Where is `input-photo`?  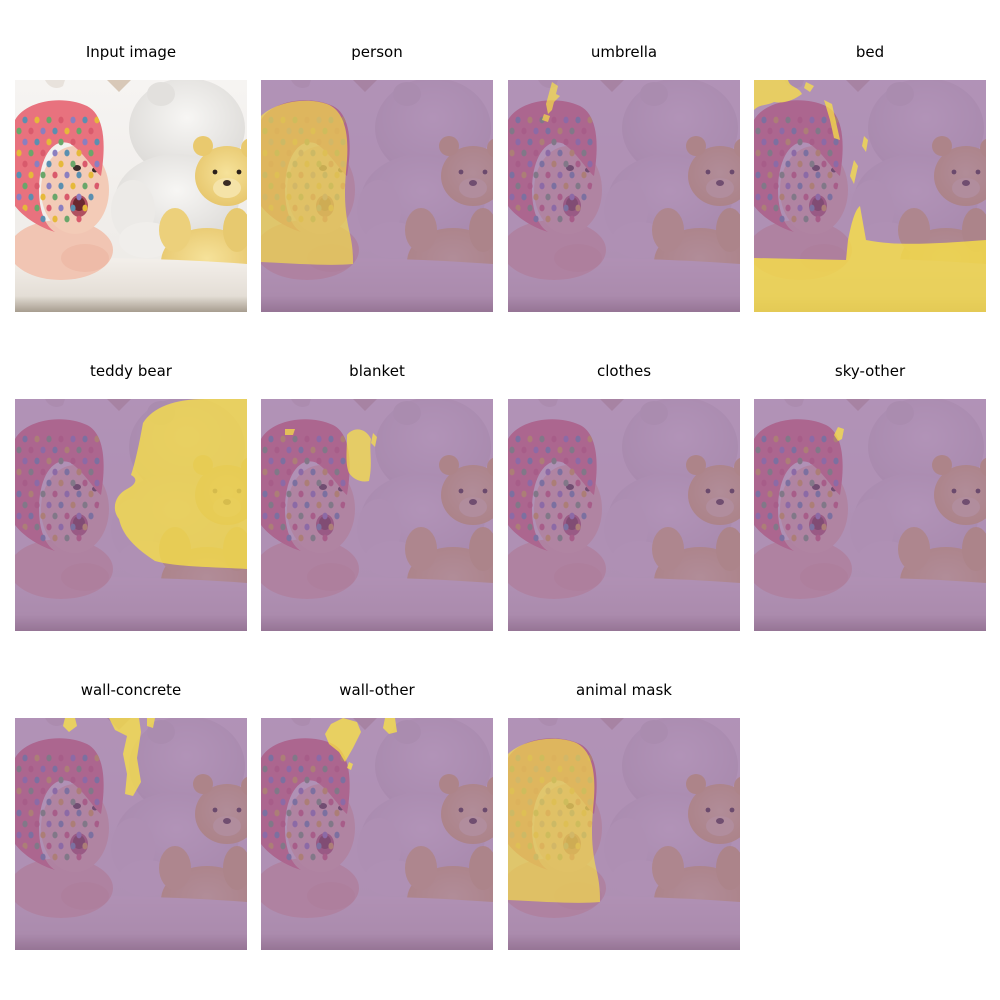 input-photo is located at coordinates (131, 196).